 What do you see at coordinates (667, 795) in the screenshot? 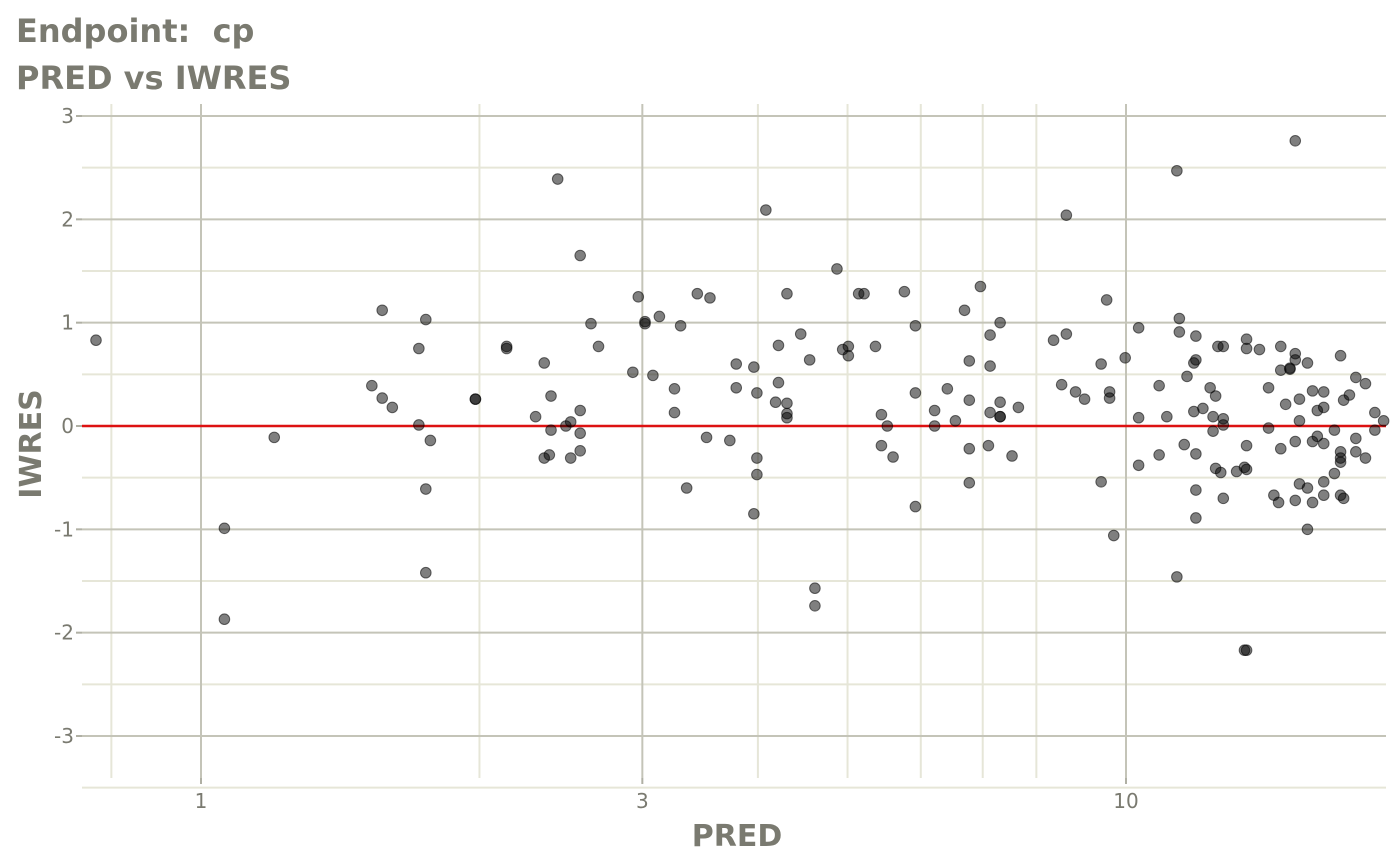
I see `x-axis-ticks: 1 3 10` at bounding box center [667, 795].